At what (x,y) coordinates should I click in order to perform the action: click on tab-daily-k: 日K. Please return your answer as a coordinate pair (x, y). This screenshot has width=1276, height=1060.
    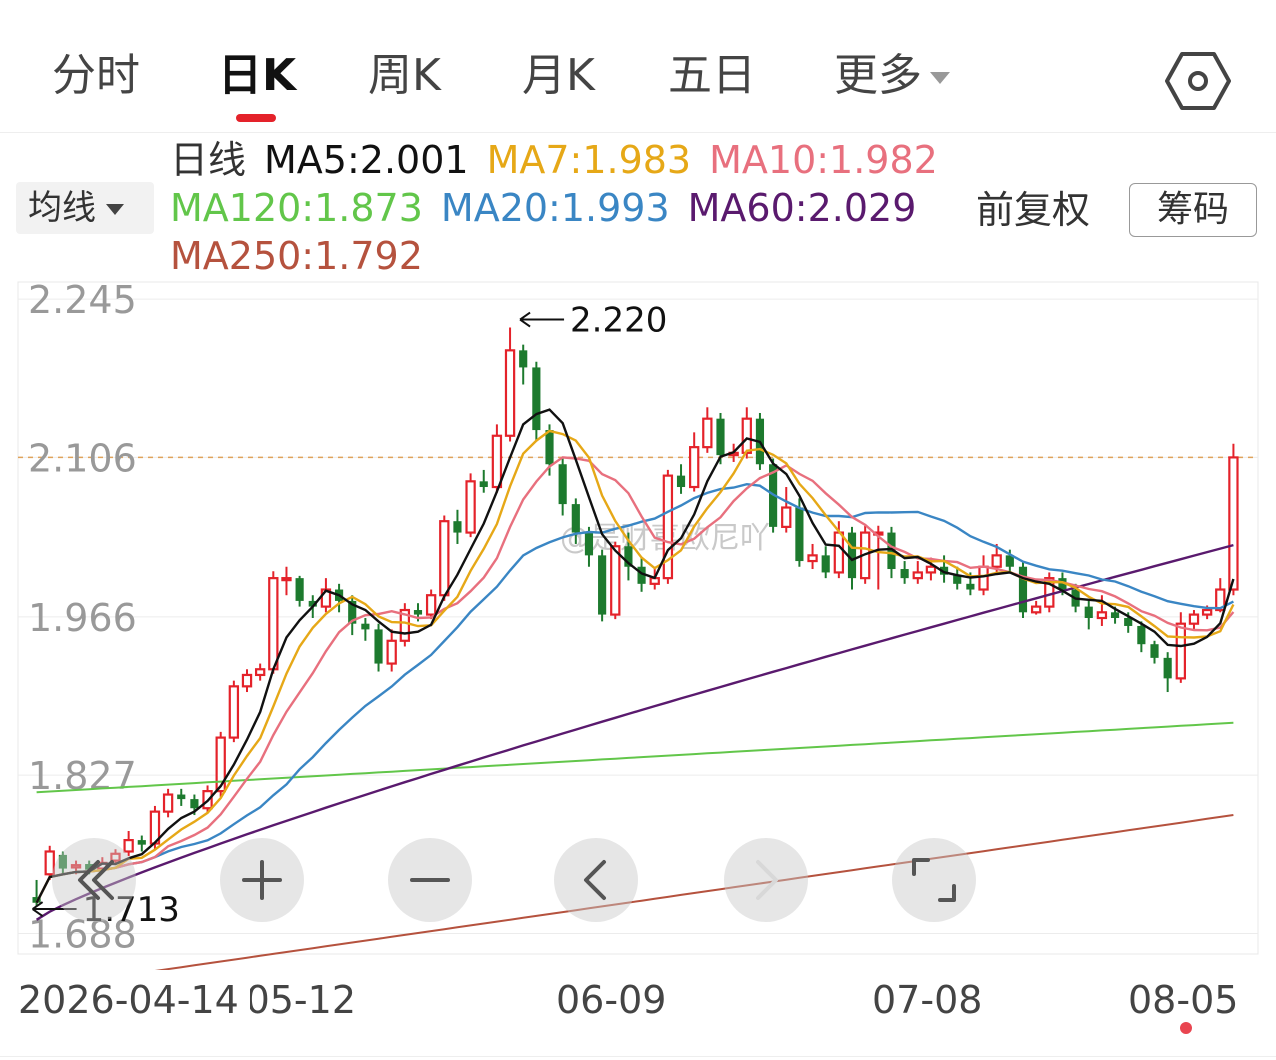
    Looking at the image, I should click on (257, 75).